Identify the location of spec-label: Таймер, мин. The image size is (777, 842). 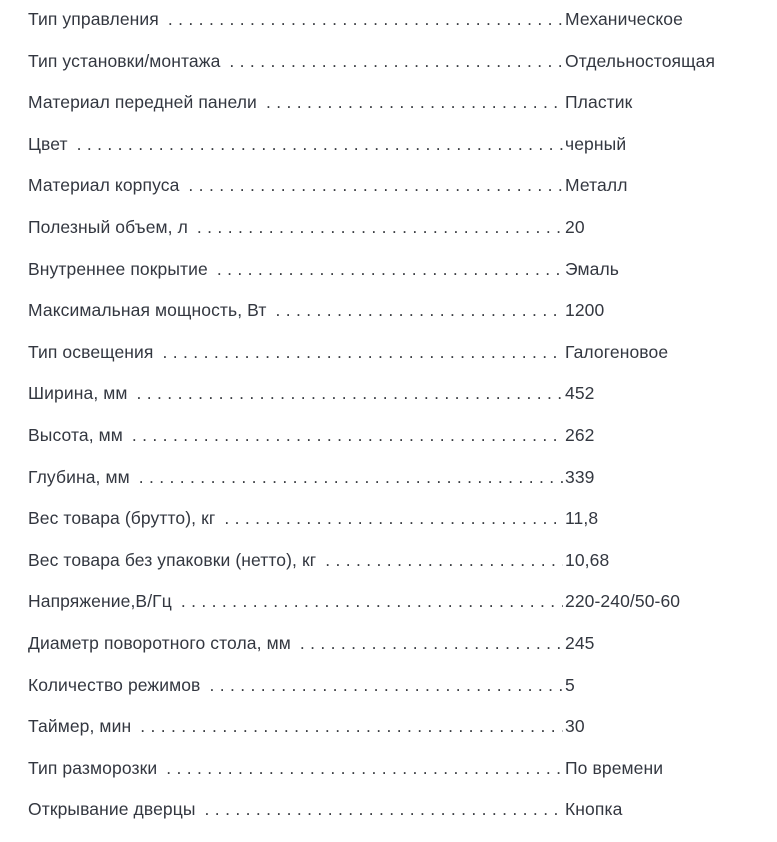
(80, 726).